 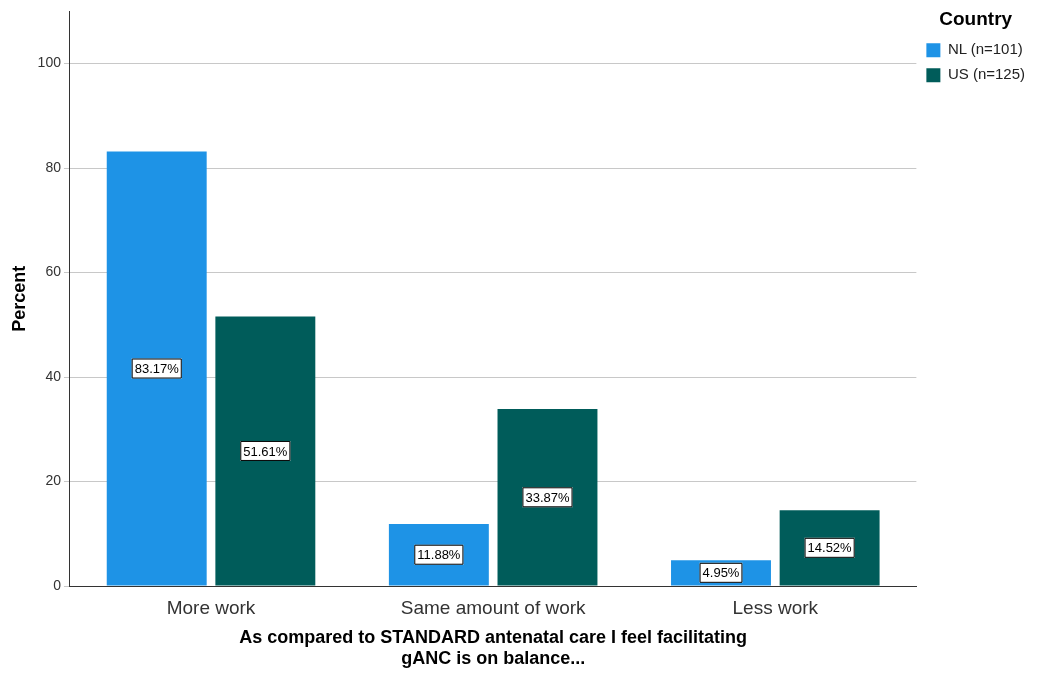 I want to click on data-label: 4.95%, so click(x=721, y=573).